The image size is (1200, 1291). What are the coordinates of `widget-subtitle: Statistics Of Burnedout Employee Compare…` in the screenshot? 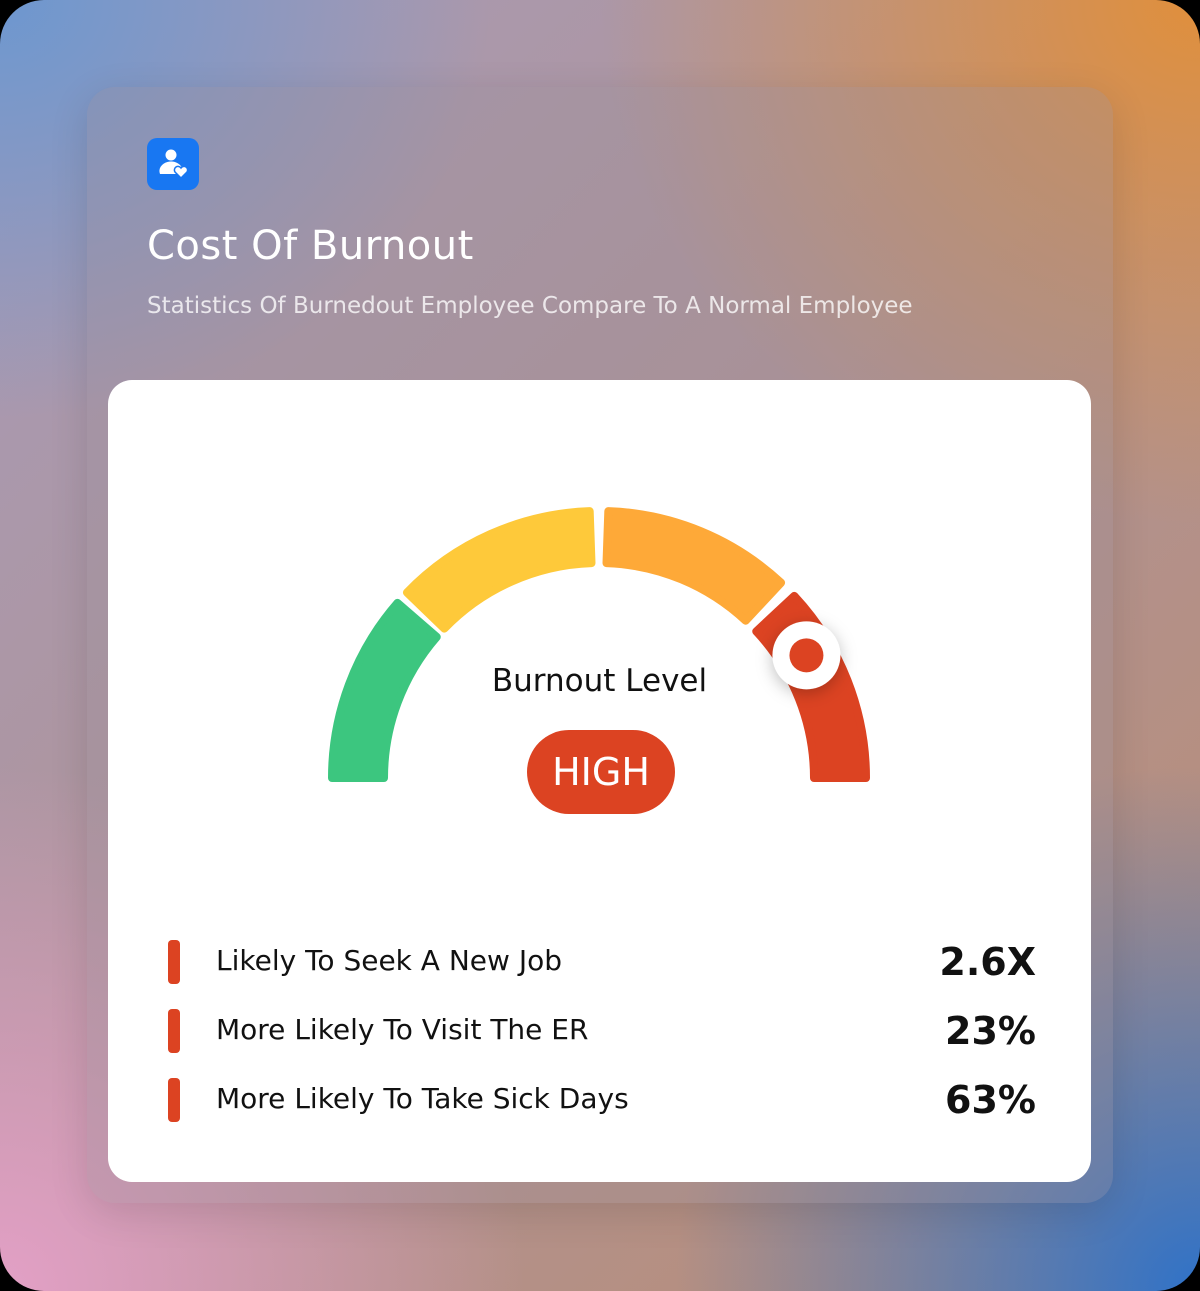 It's located at (530, 306).